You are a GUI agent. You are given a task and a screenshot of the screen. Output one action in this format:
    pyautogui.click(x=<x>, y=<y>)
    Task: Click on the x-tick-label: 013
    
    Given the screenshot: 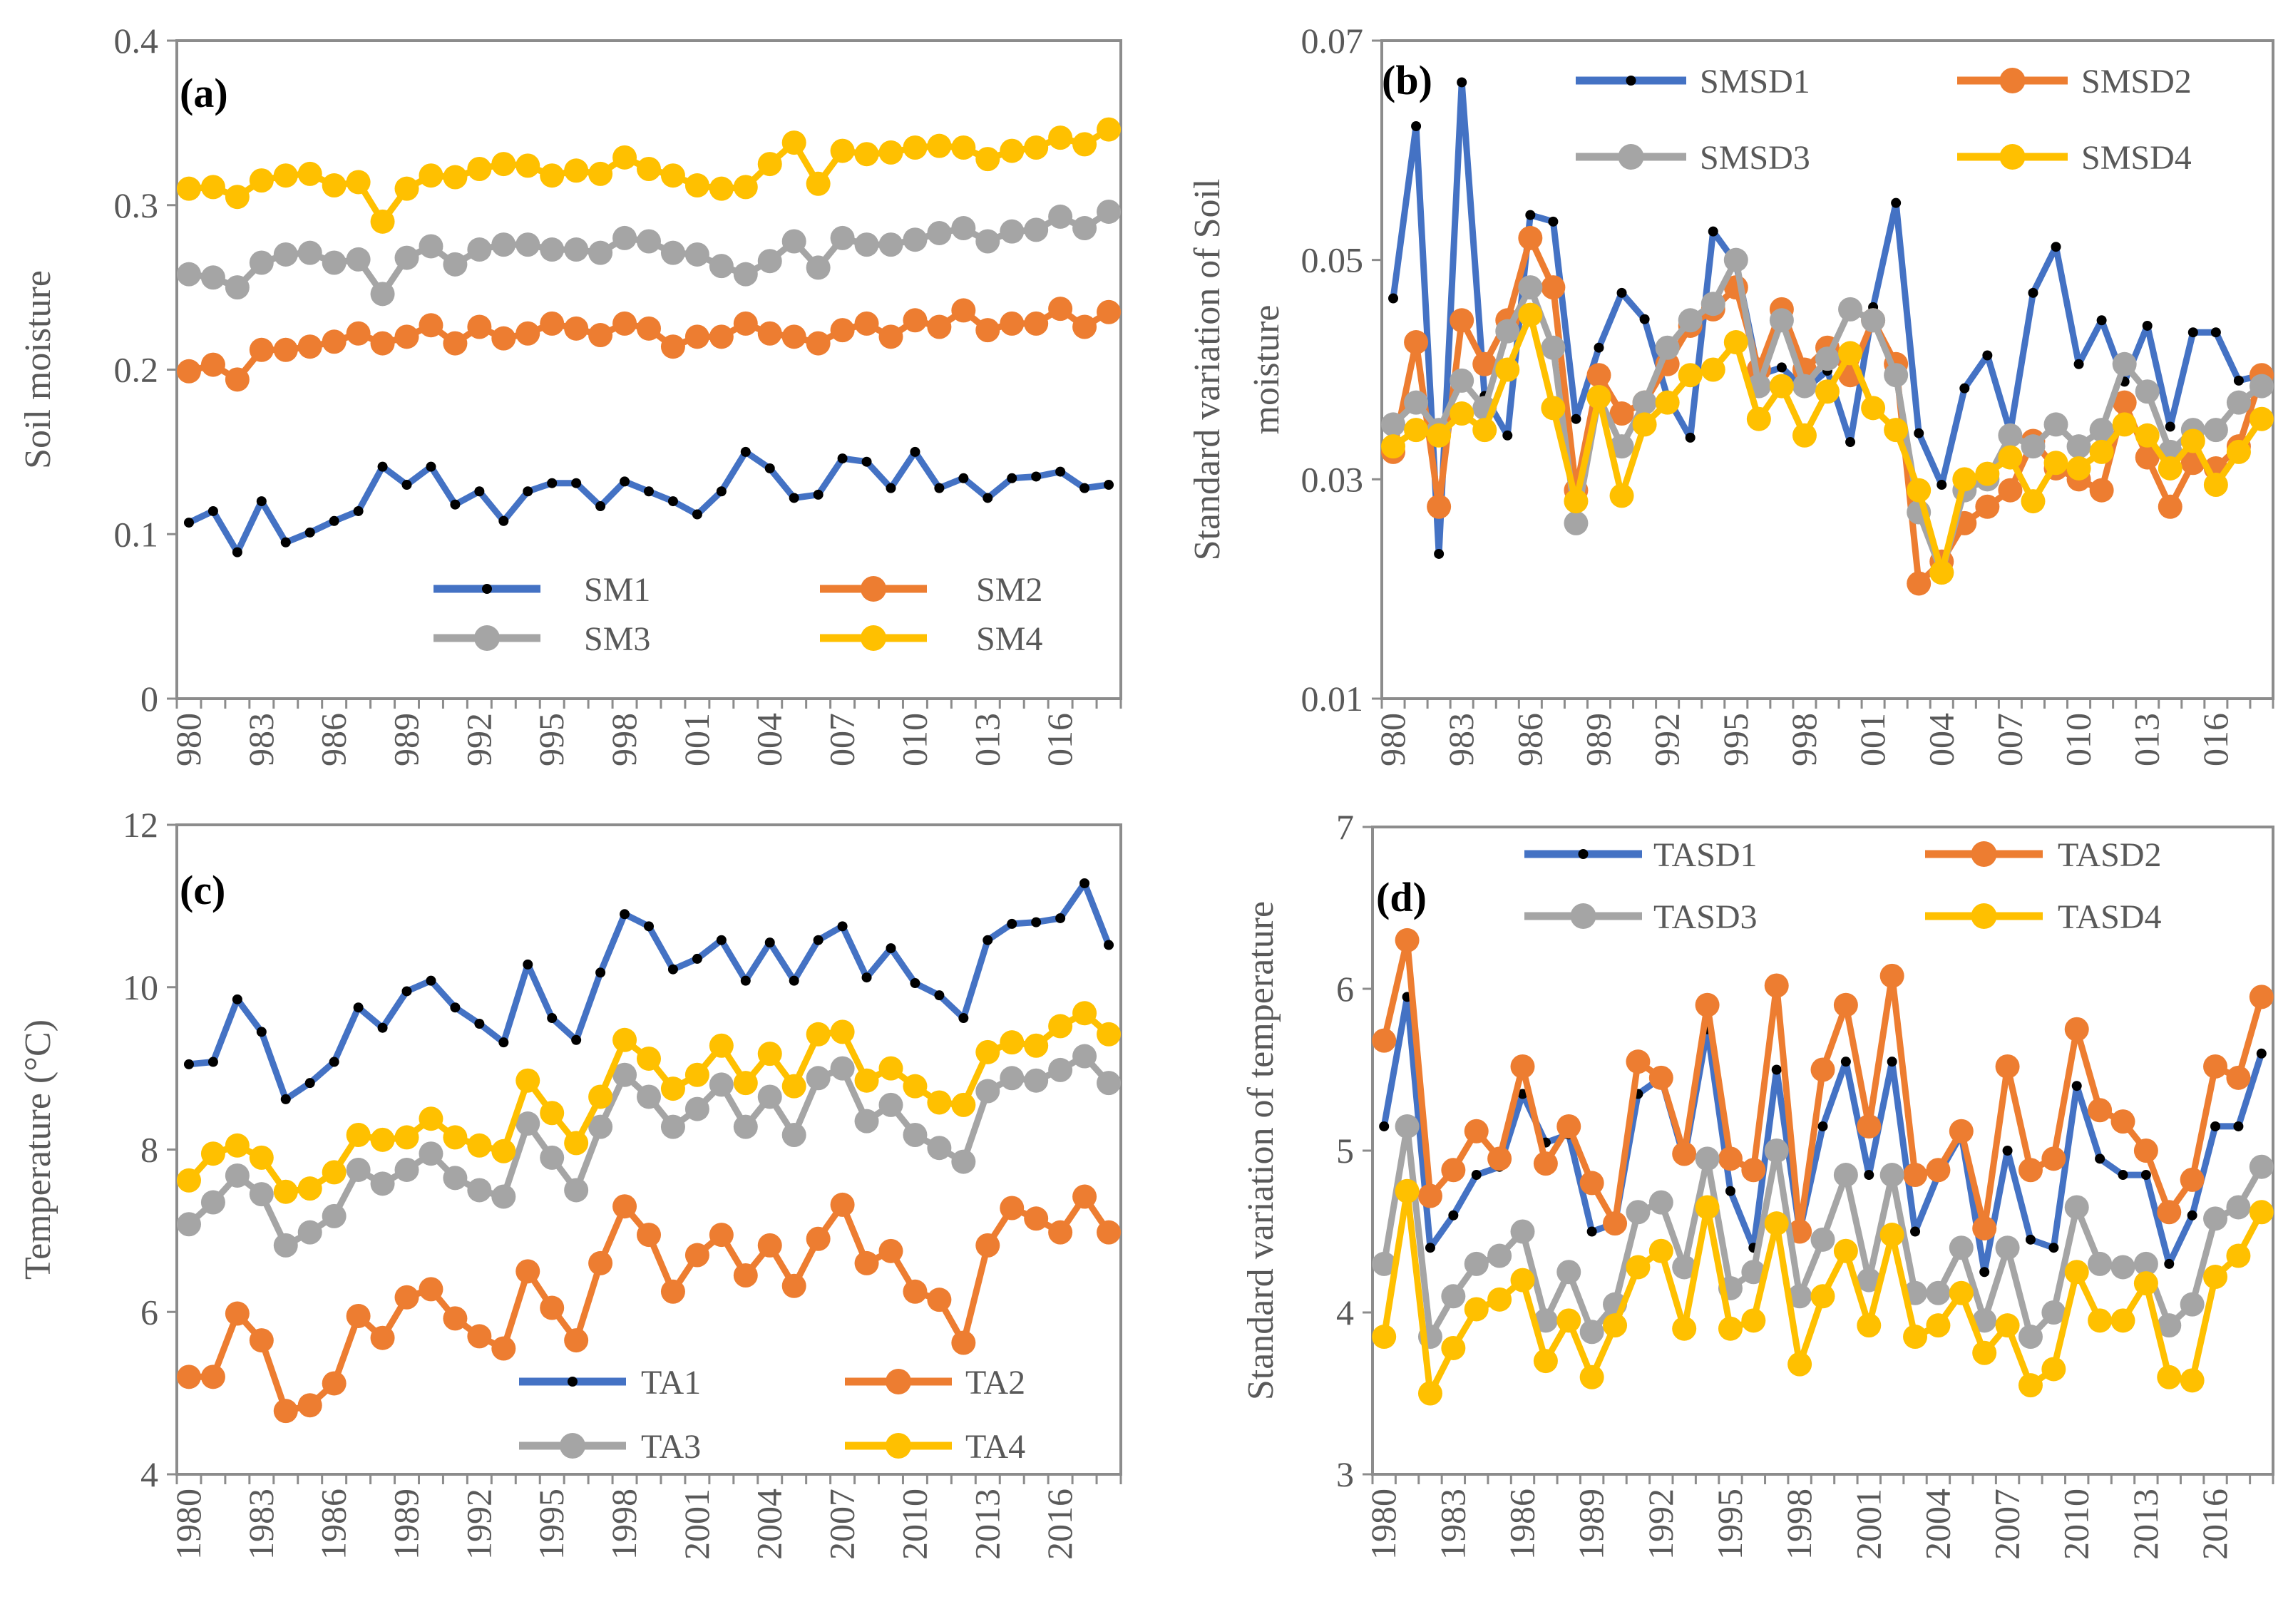 What is the action you would take?
    pyautogui.click(x=987, y=739)
    